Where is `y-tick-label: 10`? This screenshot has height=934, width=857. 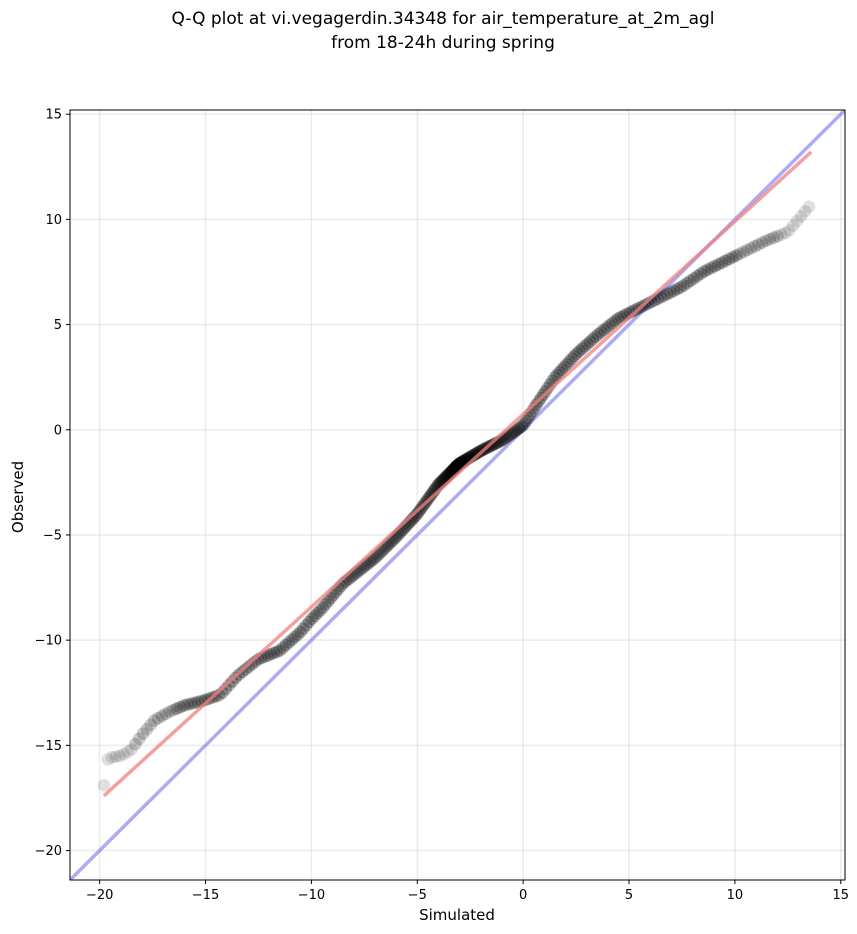
y-tick-label: 10 is located at coordinates (53, 220).